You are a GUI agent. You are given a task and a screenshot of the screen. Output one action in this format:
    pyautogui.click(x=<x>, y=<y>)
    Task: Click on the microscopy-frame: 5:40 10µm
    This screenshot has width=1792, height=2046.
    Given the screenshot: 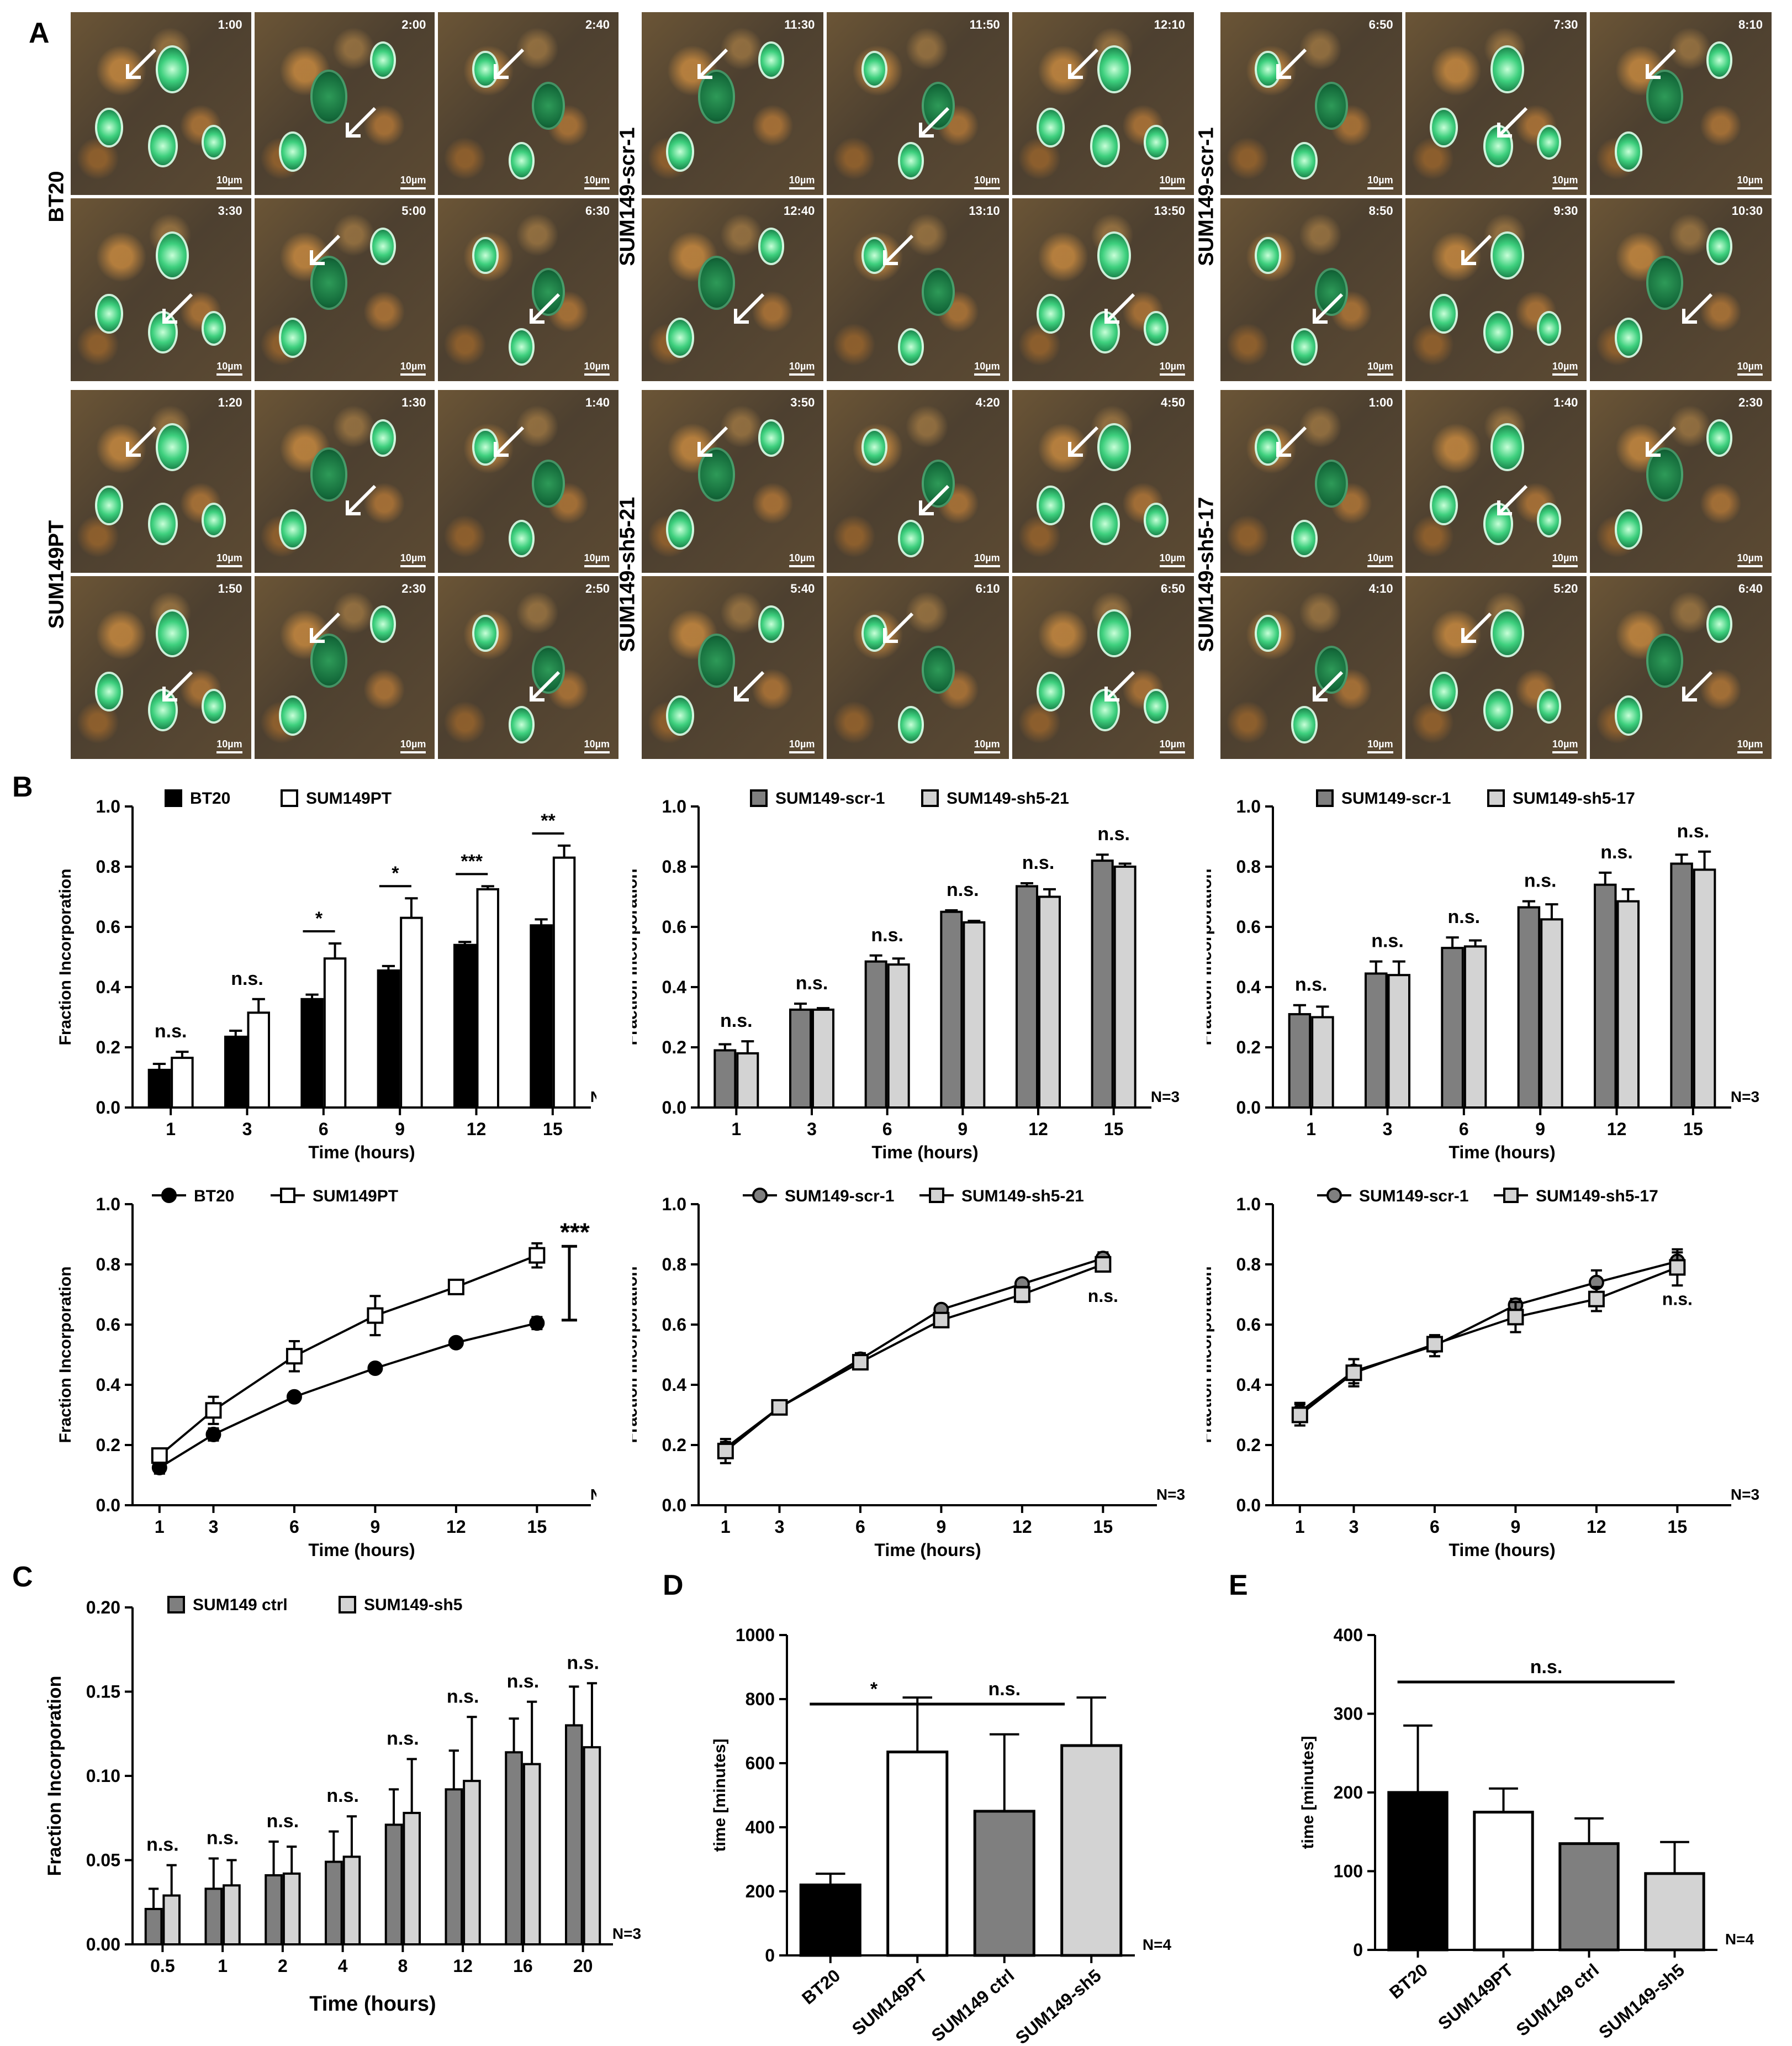 What is the action you would take?
    pyautogui.click(x=733, y=667)
    